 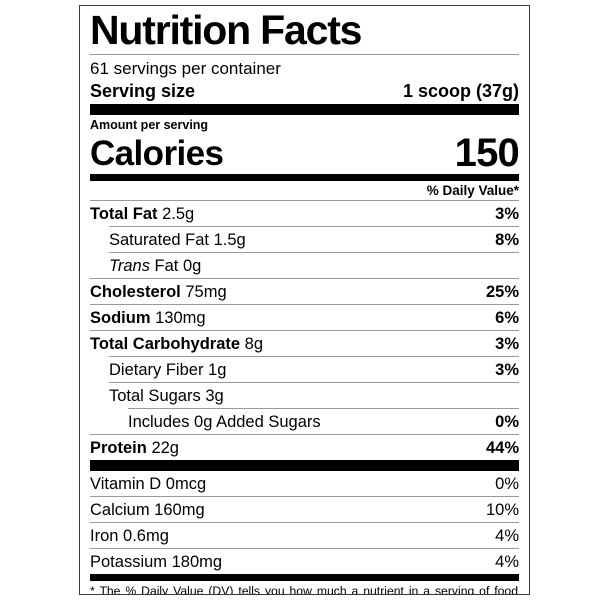 What do you see at coordinates (176, 343) in the screenshot?
I see `nutrient-name: Total Carbohydrate 8g` at bounding box center [176, 343].